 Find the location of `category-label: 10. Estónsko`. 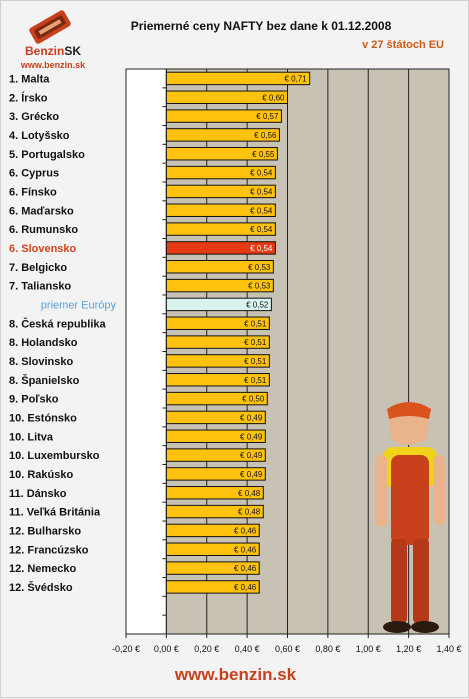

category-label: 10. Estónsko is located at coordinates (43, 418).